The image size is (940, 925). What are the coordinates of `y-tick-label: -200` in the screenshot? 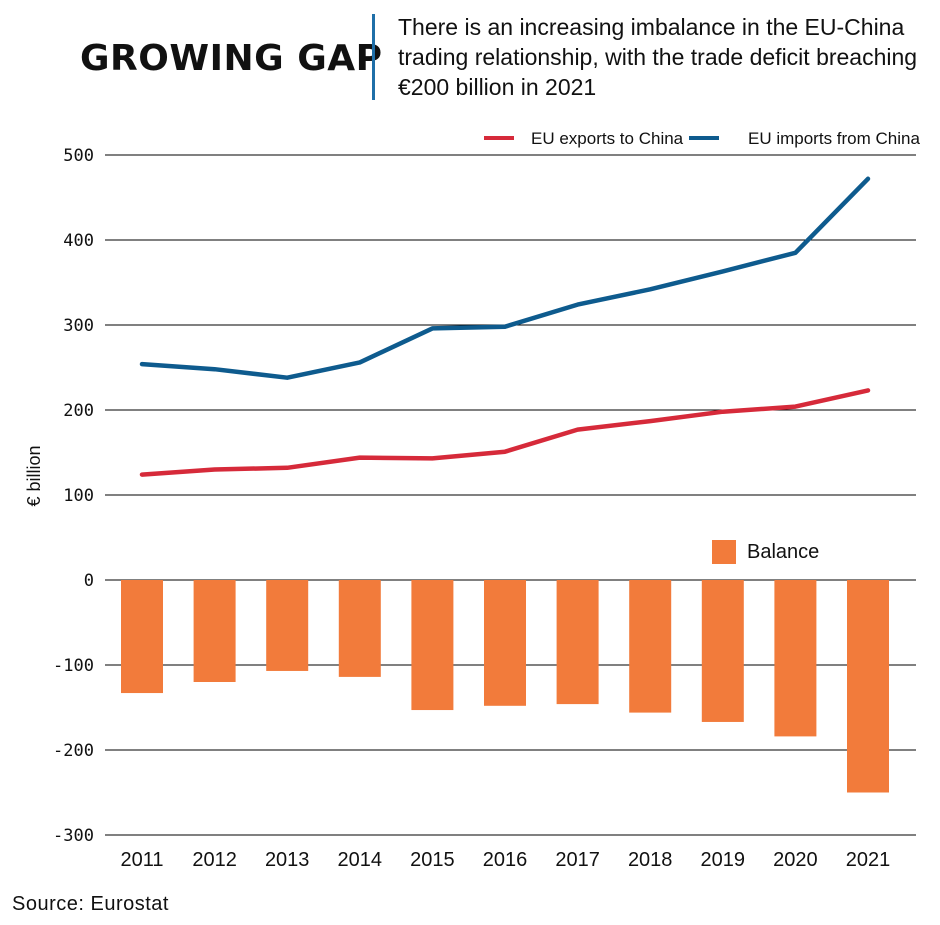 It's located at (73, 751).